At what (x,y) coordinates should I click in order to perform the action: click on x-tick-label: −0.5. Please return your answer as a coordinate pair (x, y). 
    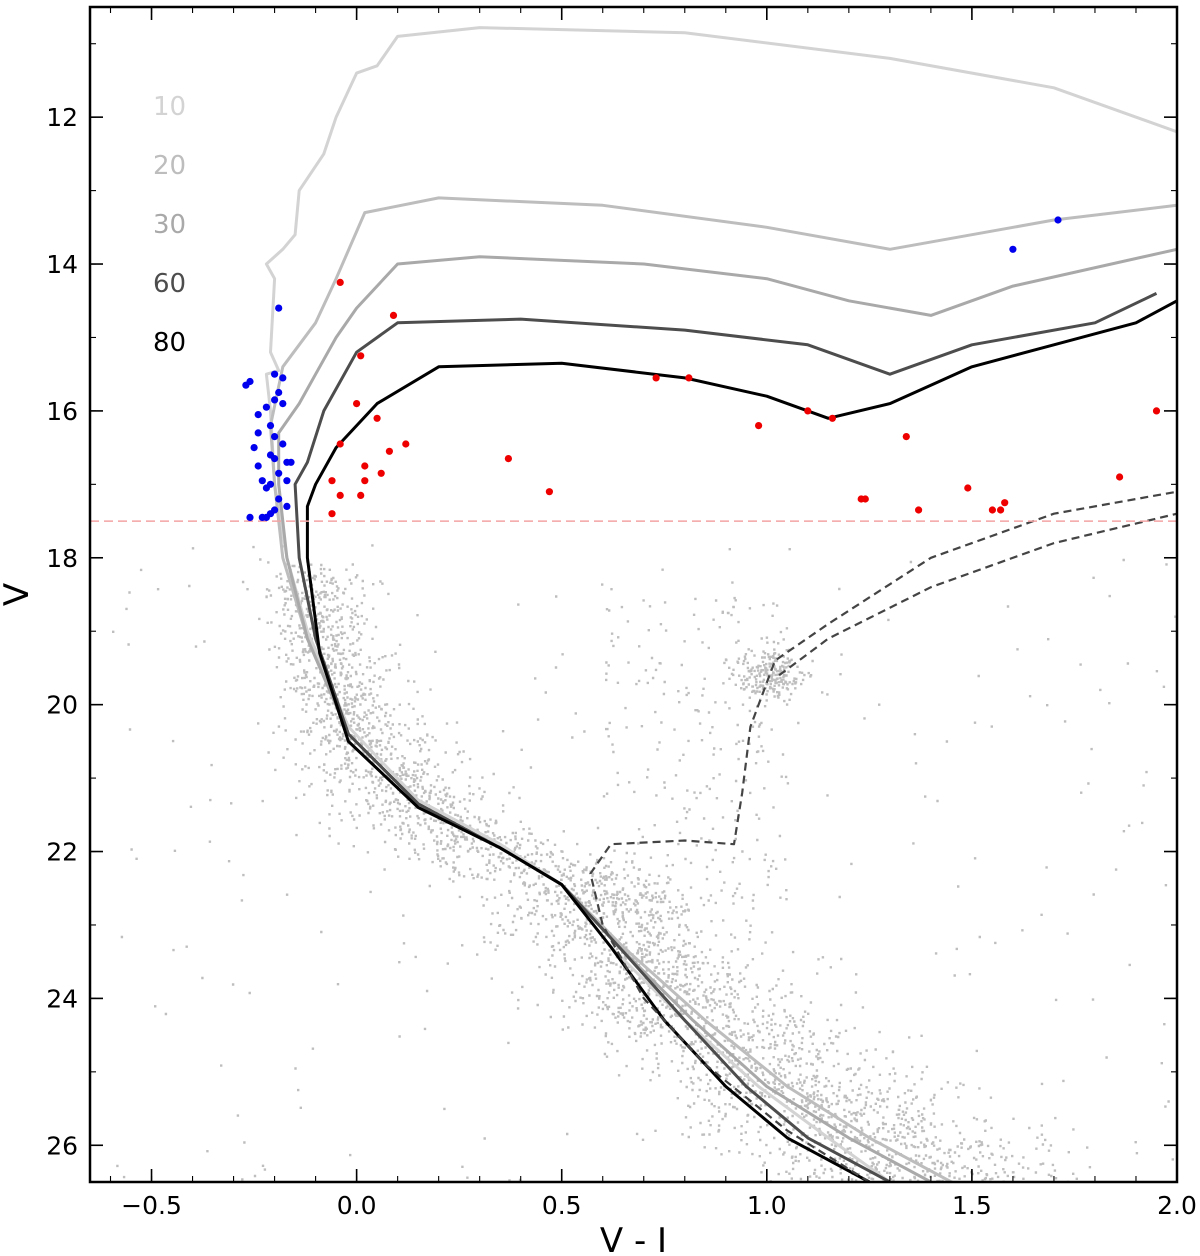
    Looking at the image, I should click on (151, 1205).